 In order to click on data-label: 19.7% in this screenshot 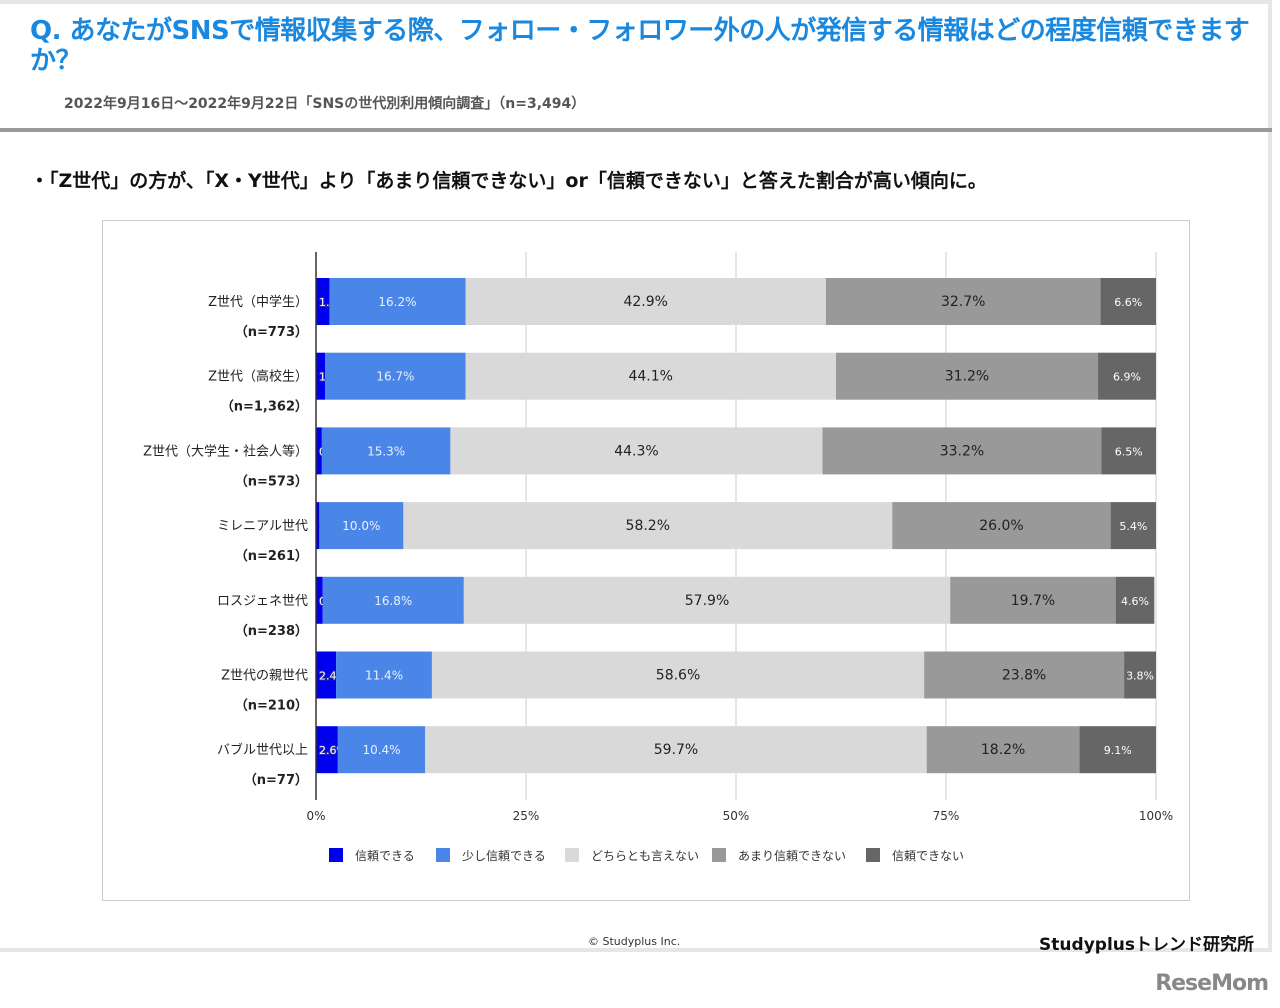, I will do `click(1033, 601)`.